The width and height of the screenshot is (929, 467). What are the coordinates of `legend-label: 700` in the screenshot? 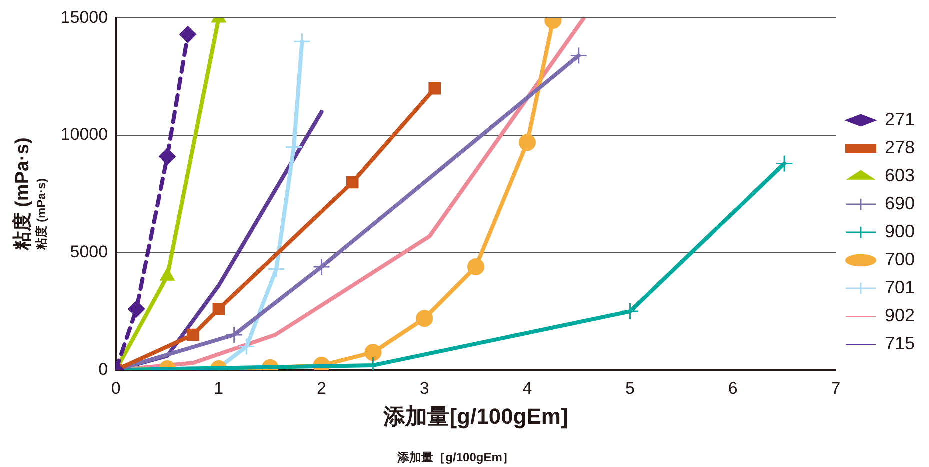 It's located at (900, 259).